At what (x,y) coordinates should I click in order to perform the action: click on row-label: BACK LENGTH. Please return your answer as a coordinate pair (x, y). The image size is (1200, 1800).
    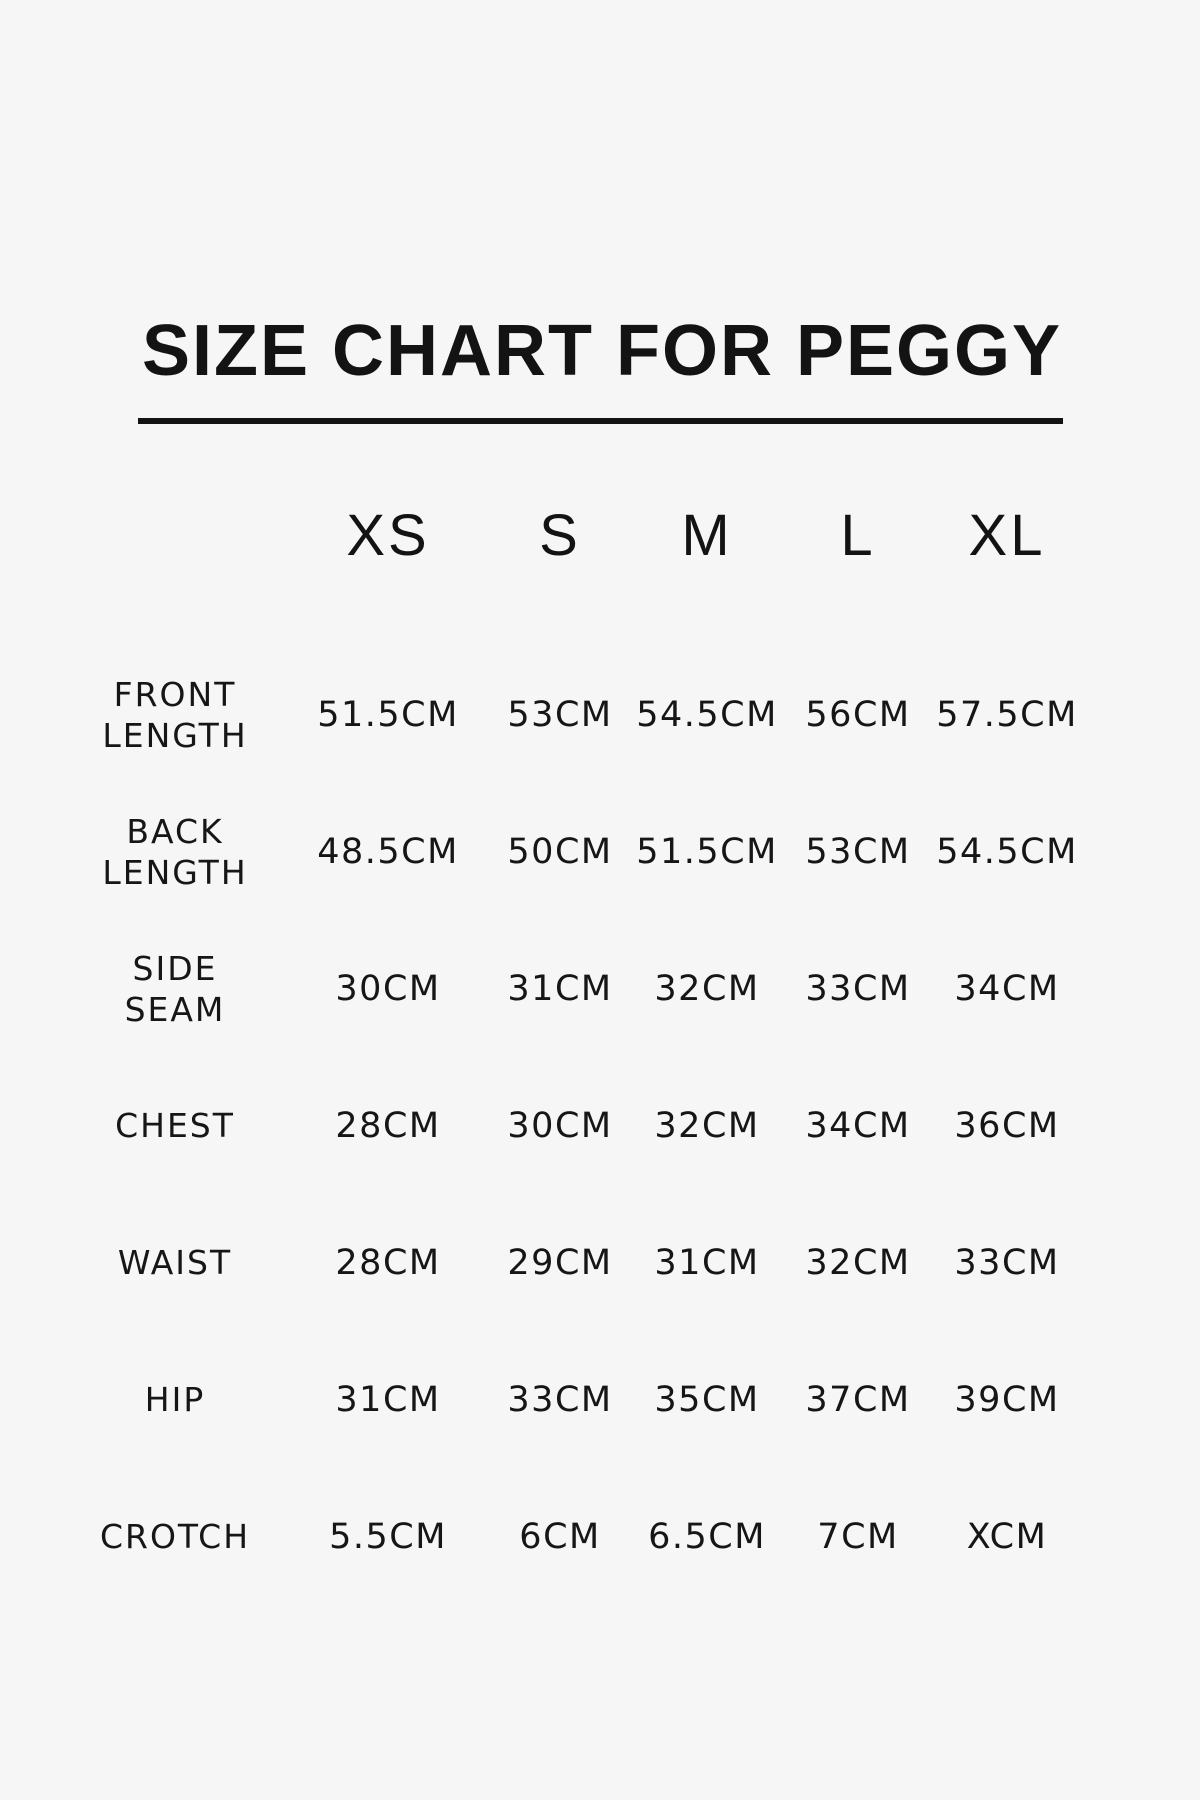
    Looking at the image, I should click on (175, 852).